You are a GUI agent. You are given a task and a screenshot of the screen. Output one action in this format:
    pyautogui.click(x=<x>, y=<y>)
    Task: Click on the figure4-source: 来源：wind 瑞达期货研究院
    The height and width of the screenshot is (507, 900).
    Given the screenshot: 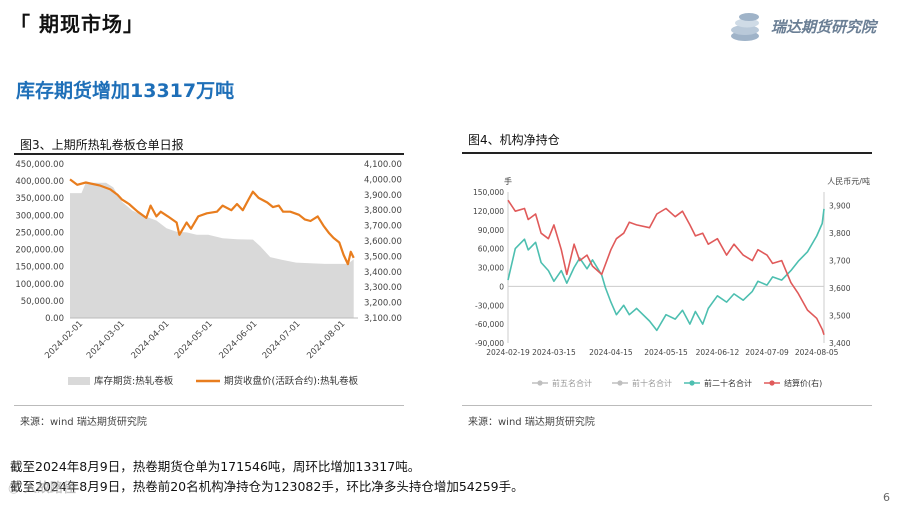 What is the action you would take?
    pyautogui.click(x=531, y=422)
    